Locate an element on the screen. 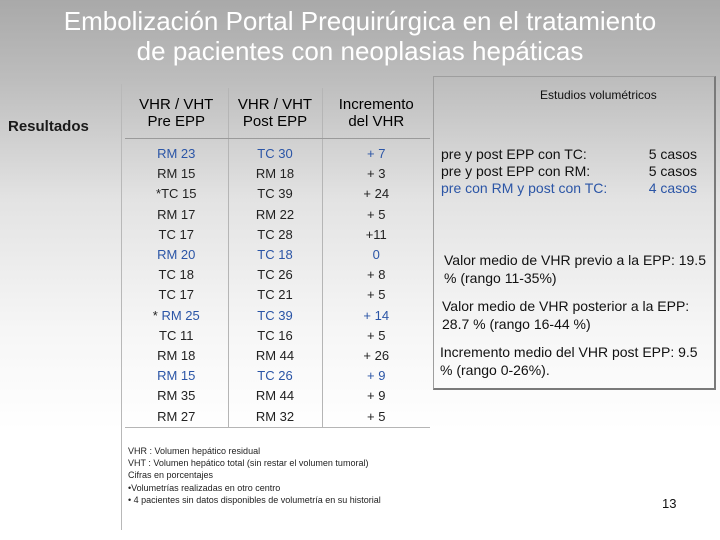 This screenshot has width=720, height=540. cell-pre-epp: TC 18 is located at coordinates (176, 275).